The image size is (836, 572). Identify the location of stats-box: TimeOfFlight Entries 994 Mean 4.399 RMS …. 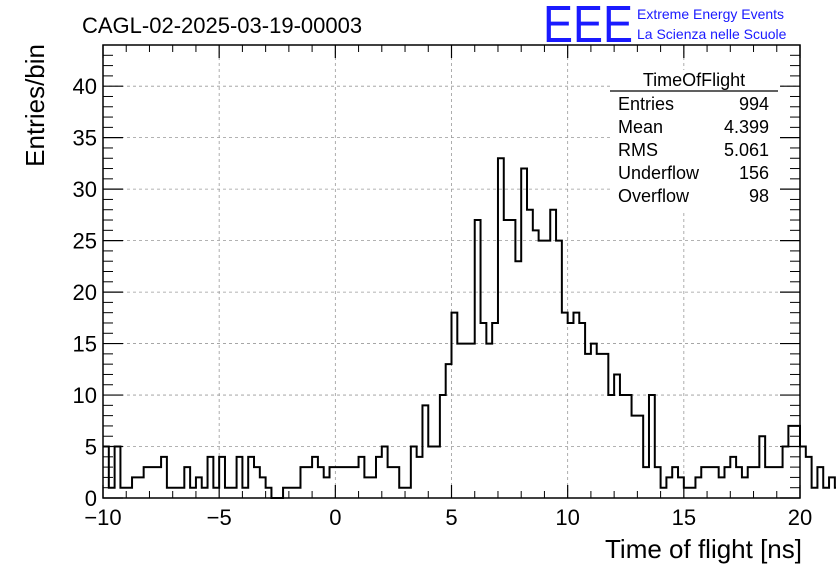
(694, 140).